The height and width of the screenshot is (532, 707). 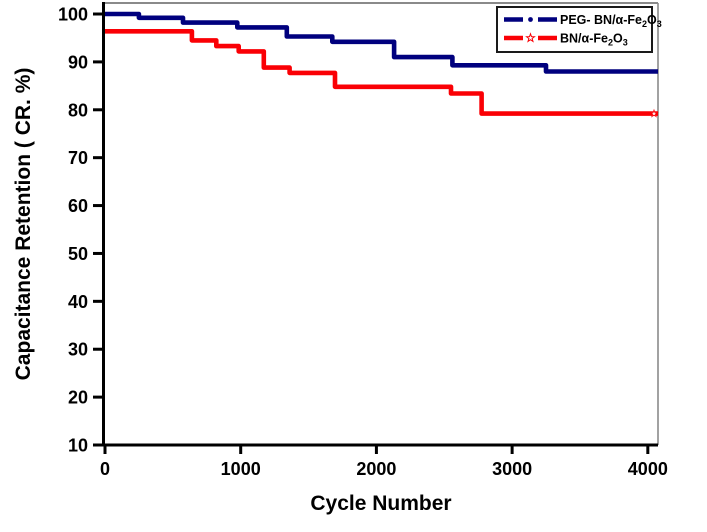 I want to click on x-tick-label: 2000, so click(x=376, y=469).